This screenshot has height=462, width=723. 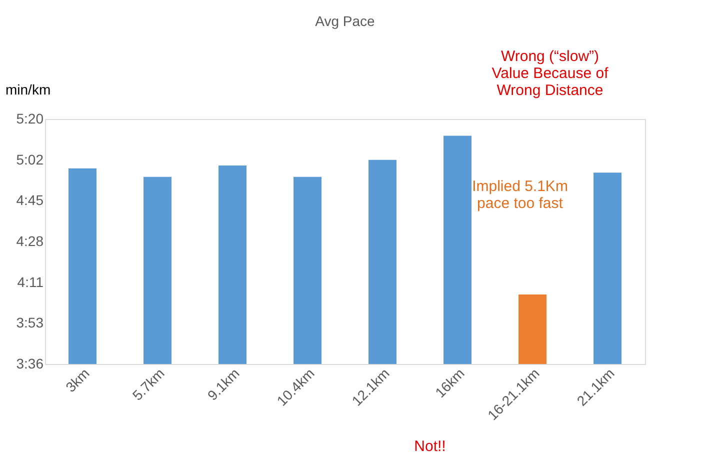 I want to click on y-tick-label: 5:20, so click(x=30, y=118).